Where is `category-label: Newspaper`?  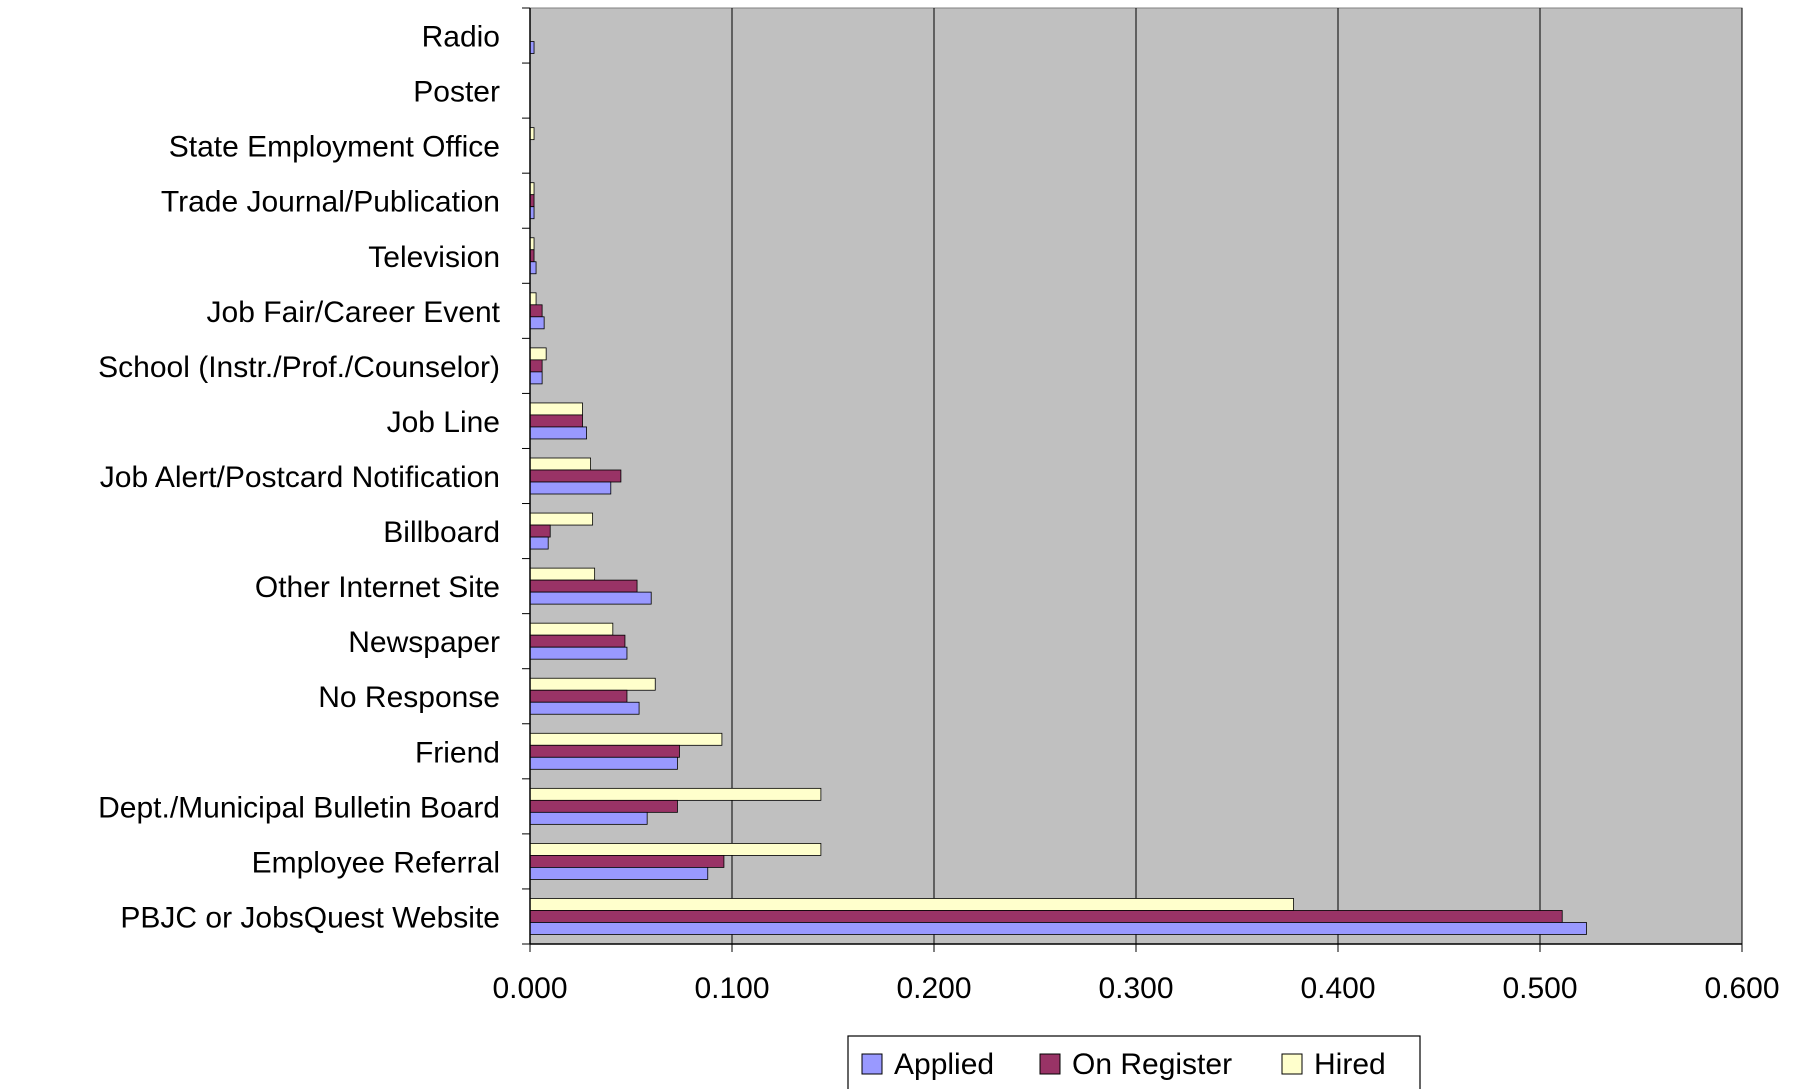
category-label: Newspaper is located at coordinates (424, 642).